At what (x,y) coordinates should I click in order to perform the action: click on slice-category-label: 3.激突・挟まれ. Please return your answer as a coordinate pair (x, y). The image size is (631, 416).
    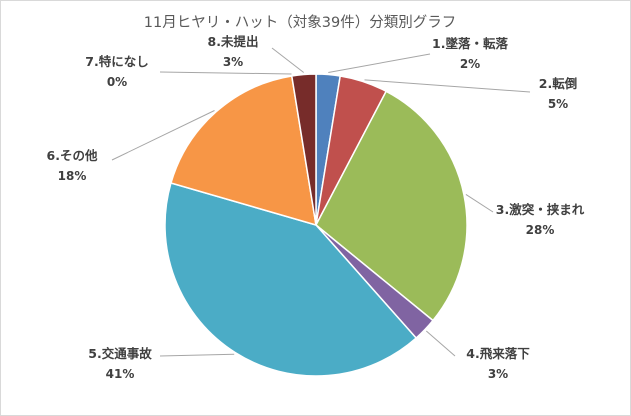
    Looking at the image, I should click on (540, 209).